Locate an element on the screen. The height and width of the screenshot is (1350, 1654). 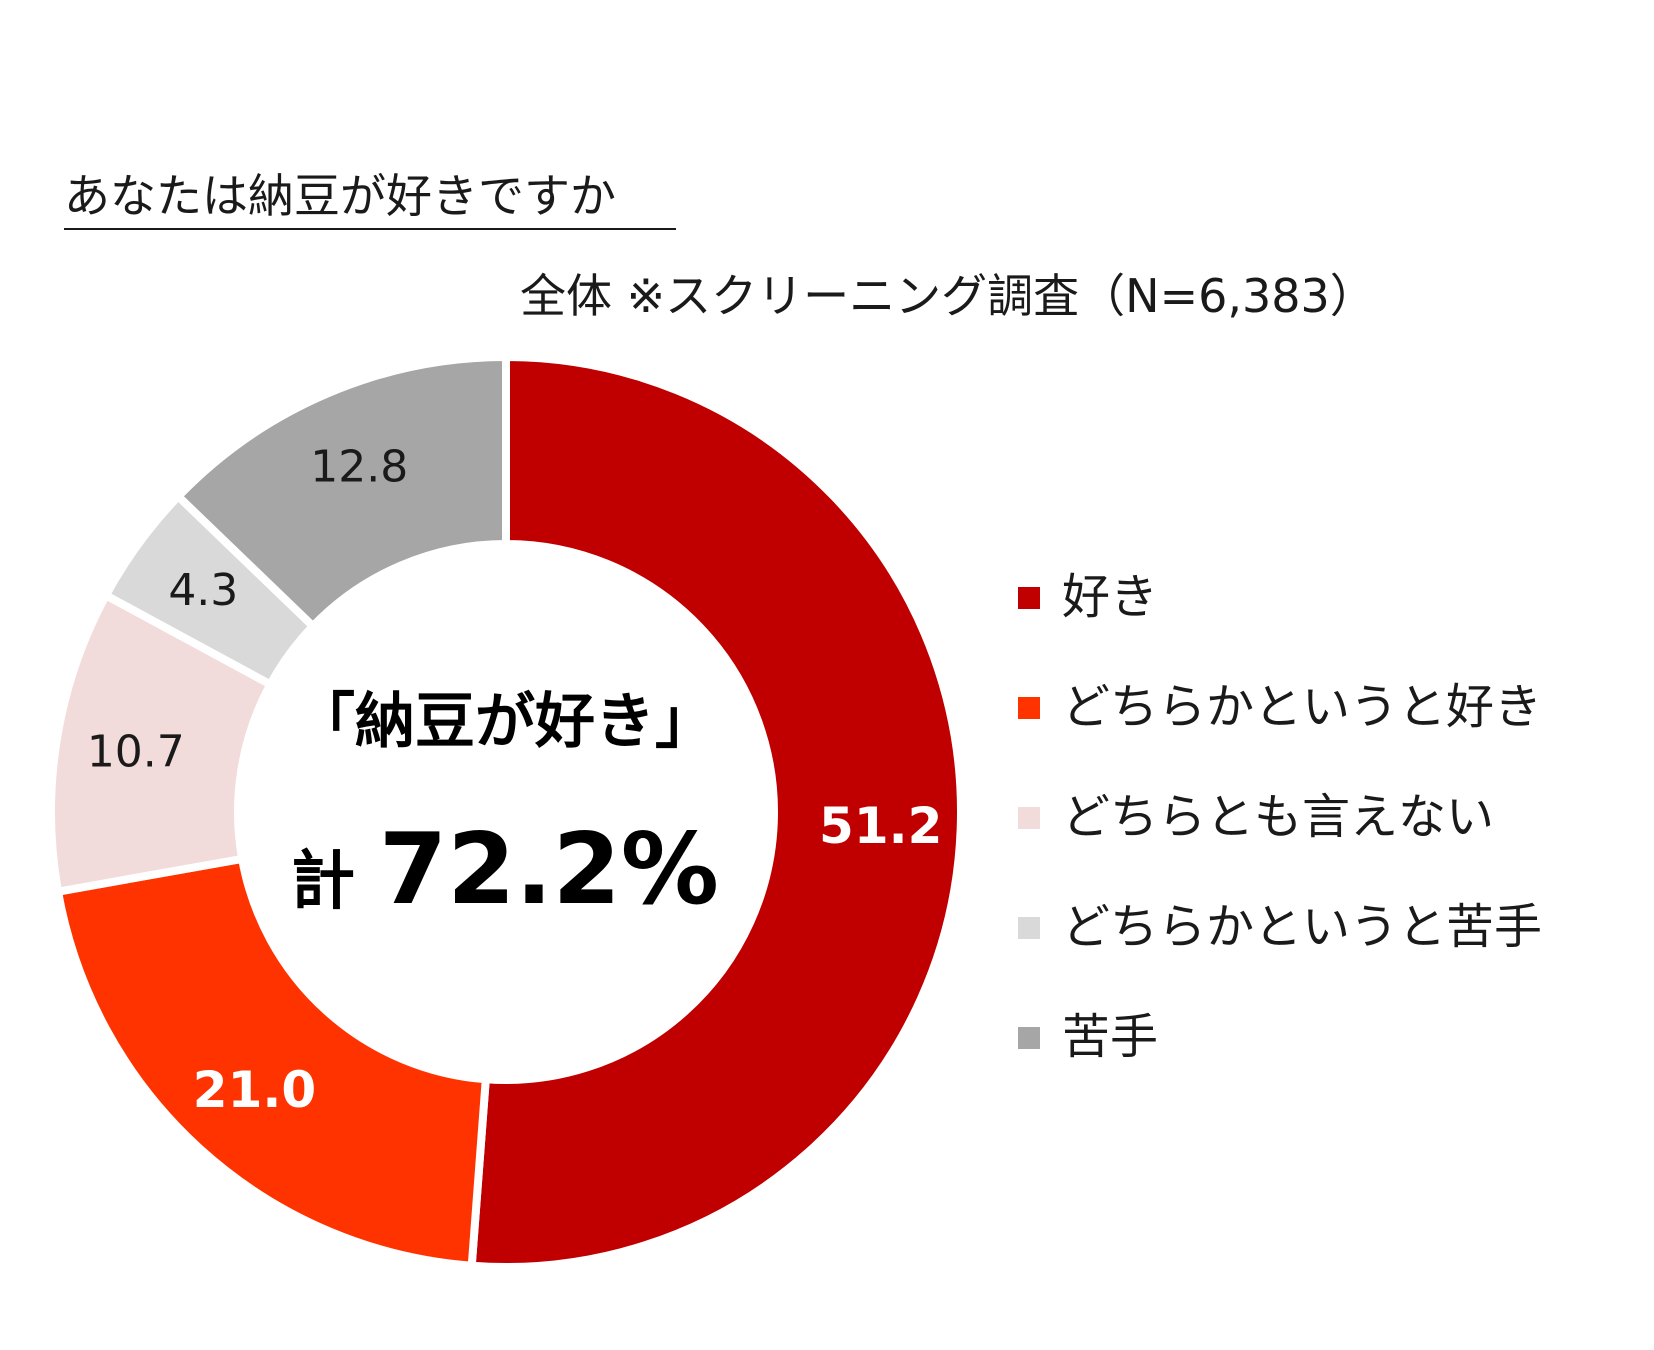
title-underline is located at coordinates (370, 229).